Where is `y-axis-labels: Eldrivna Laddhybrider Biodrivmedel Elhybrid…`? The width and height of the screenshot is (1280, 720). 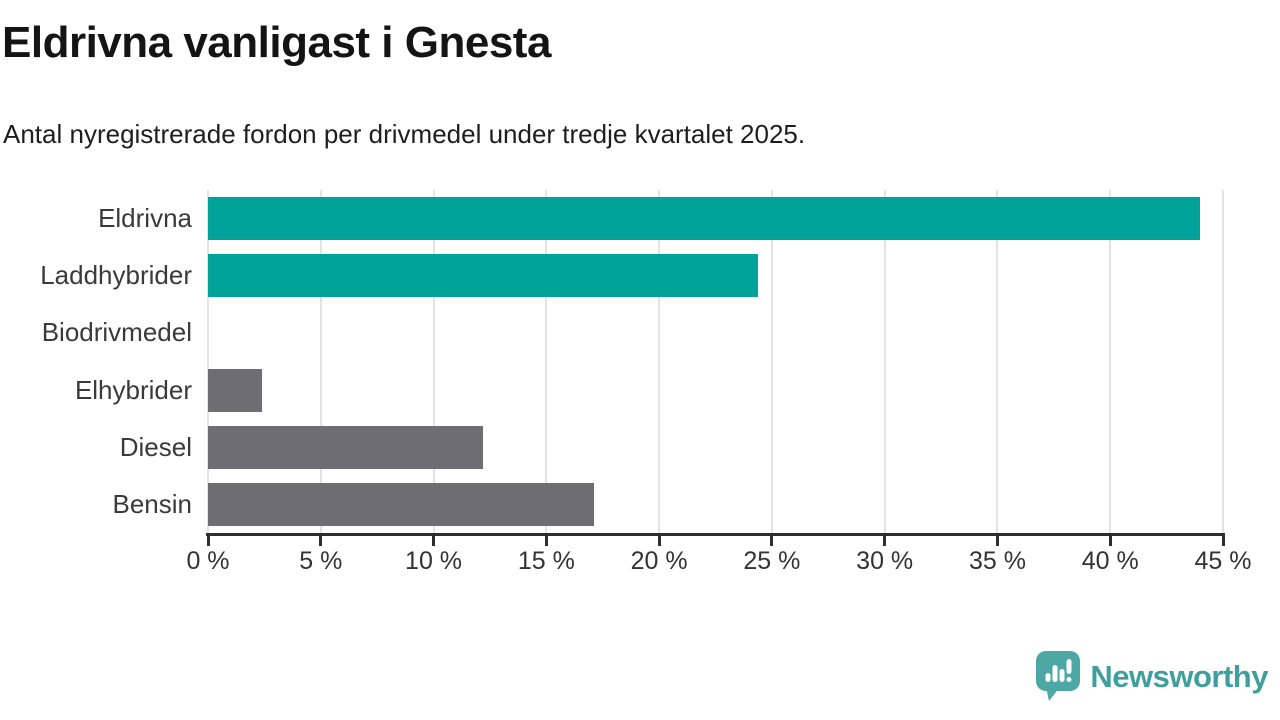
y-axis-labels: Eldrivna Laddhybrider Biodrivmedel Elhybrid… is located at coordinates (96, 361).